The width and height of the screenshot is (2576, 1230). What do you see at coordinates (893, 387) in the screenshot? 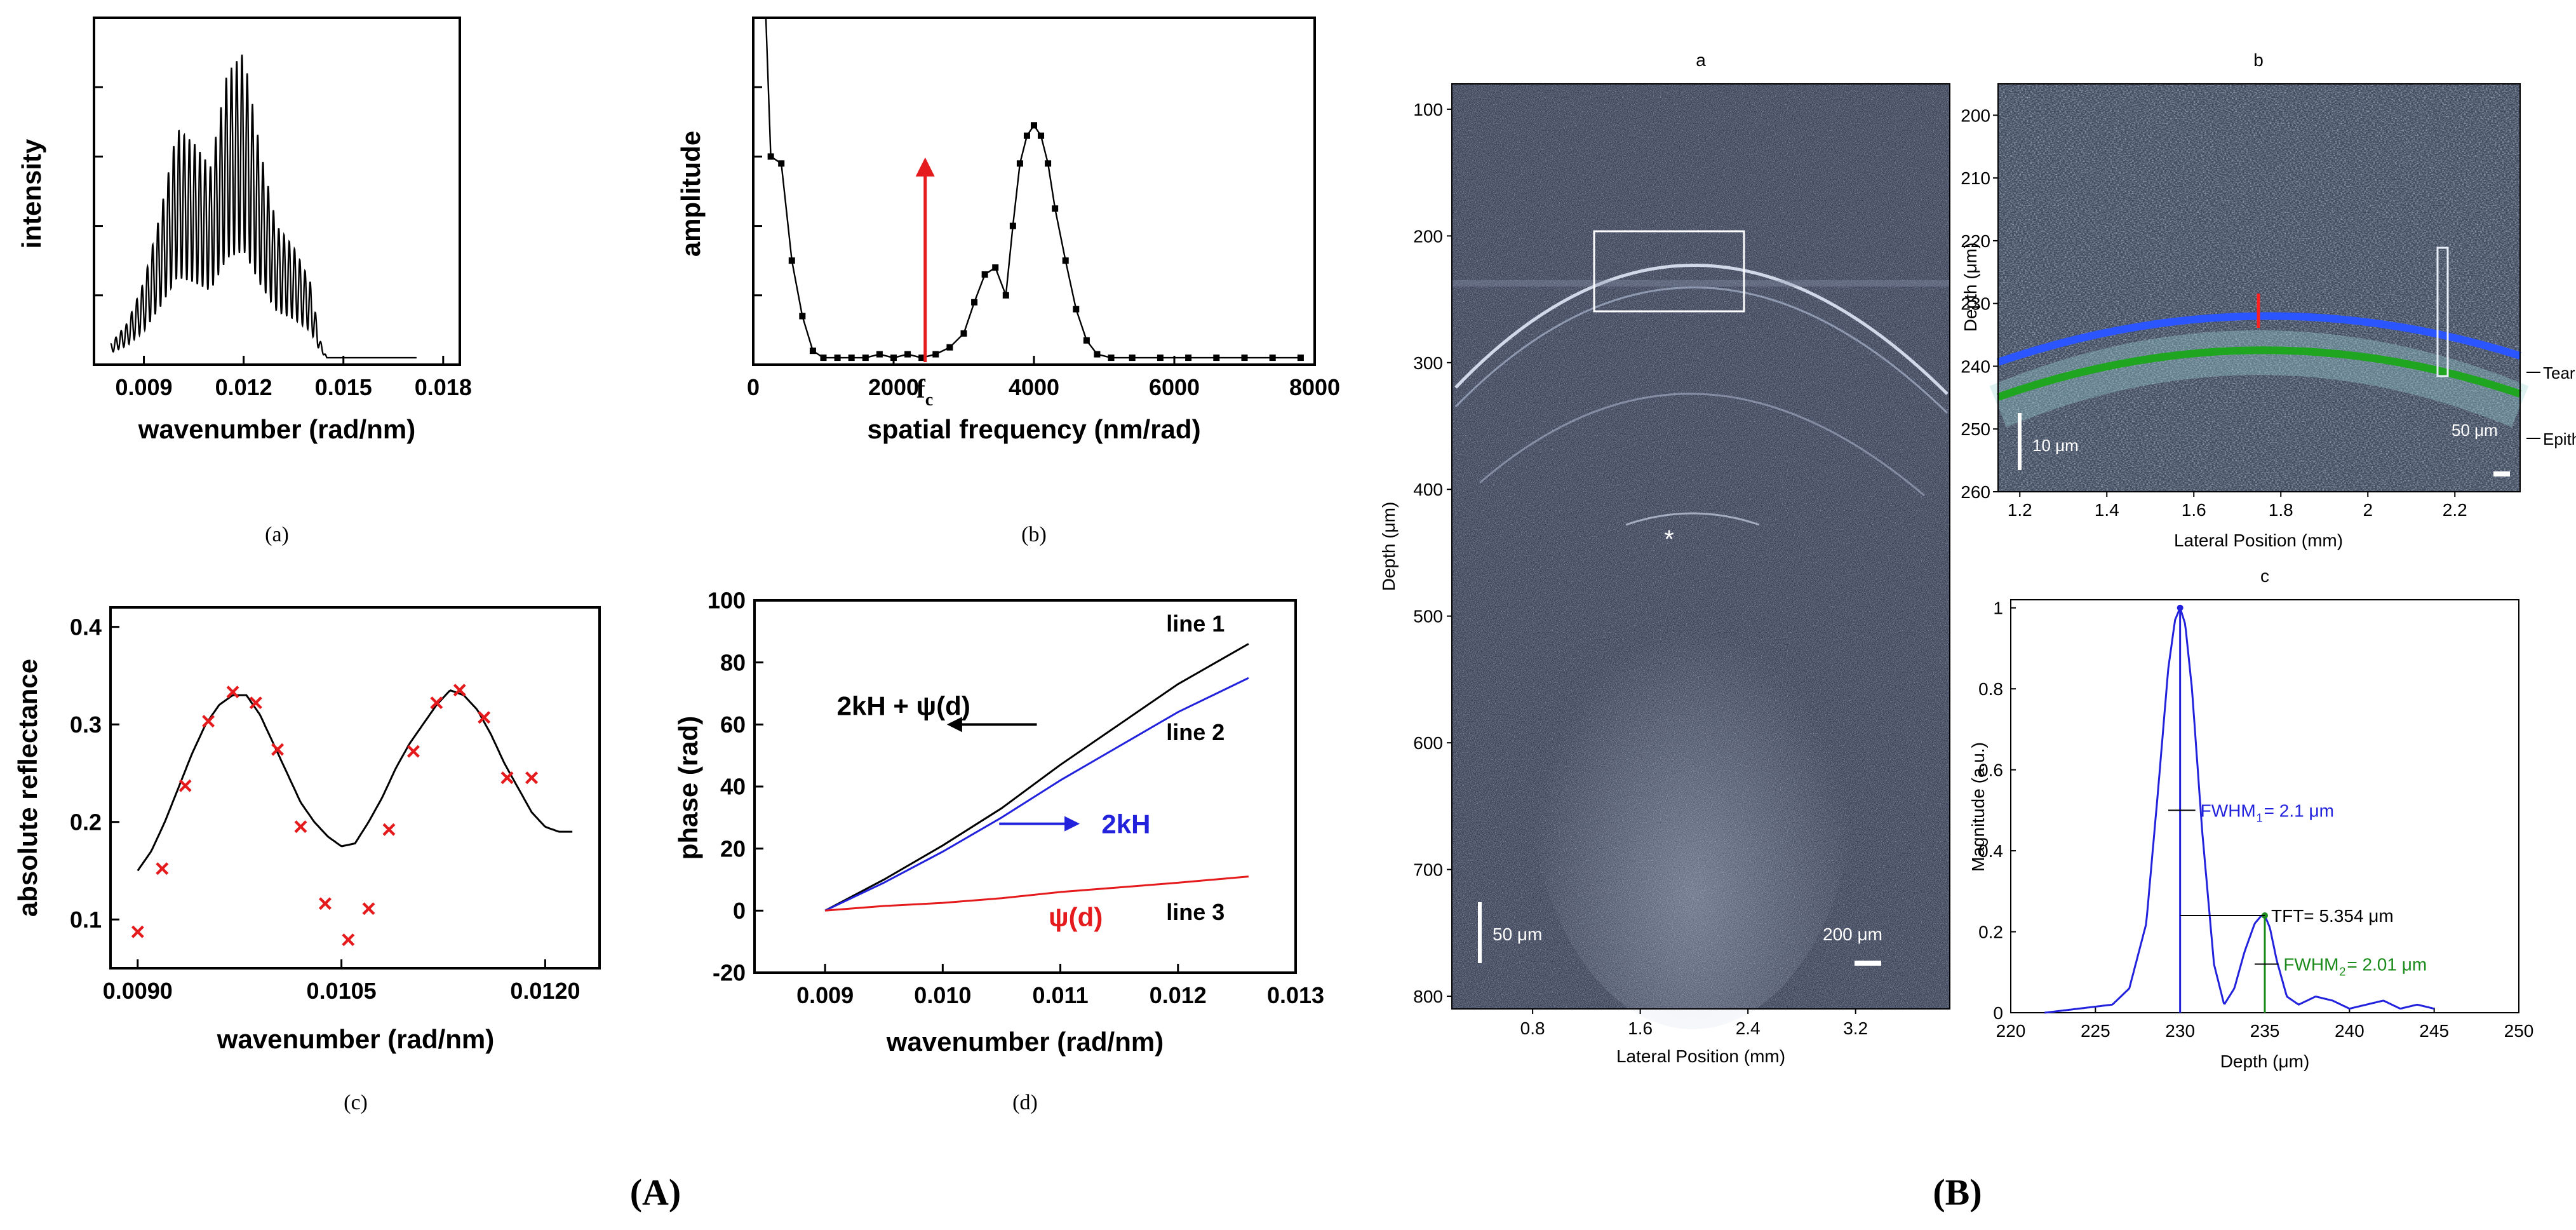
I see `chart-b-xtick-label: 2000` at bounding box center [893, 387].